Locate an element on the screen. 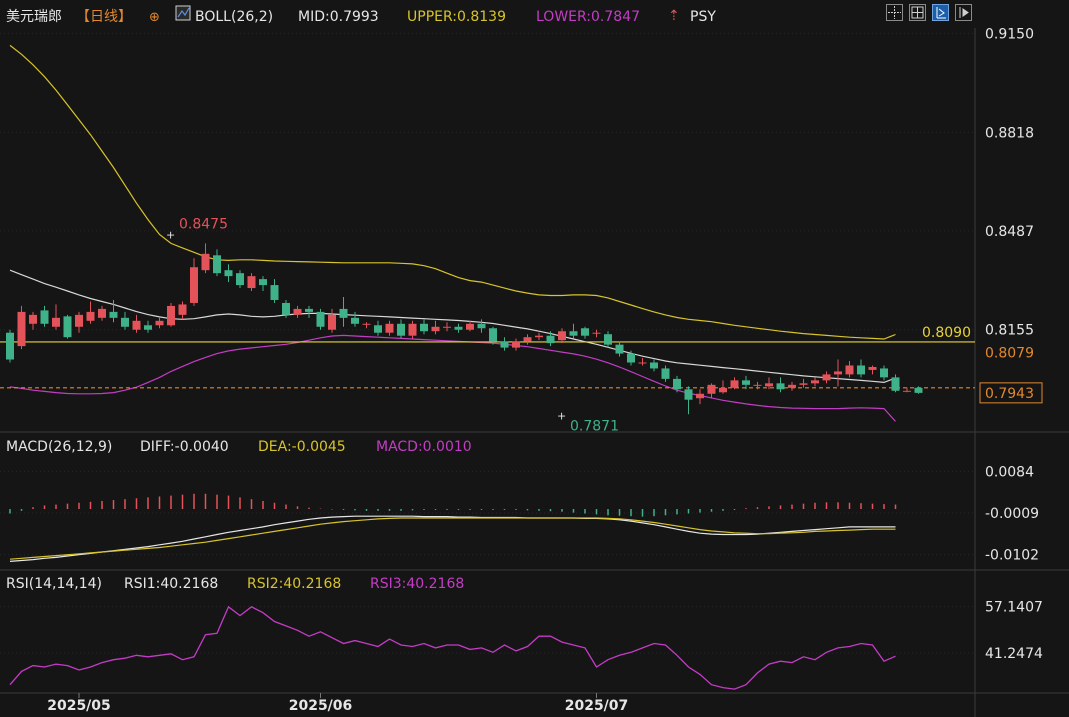 This screenshot has height=717, width=1069. psy-label: PSY is located at coordinates (703, 17).